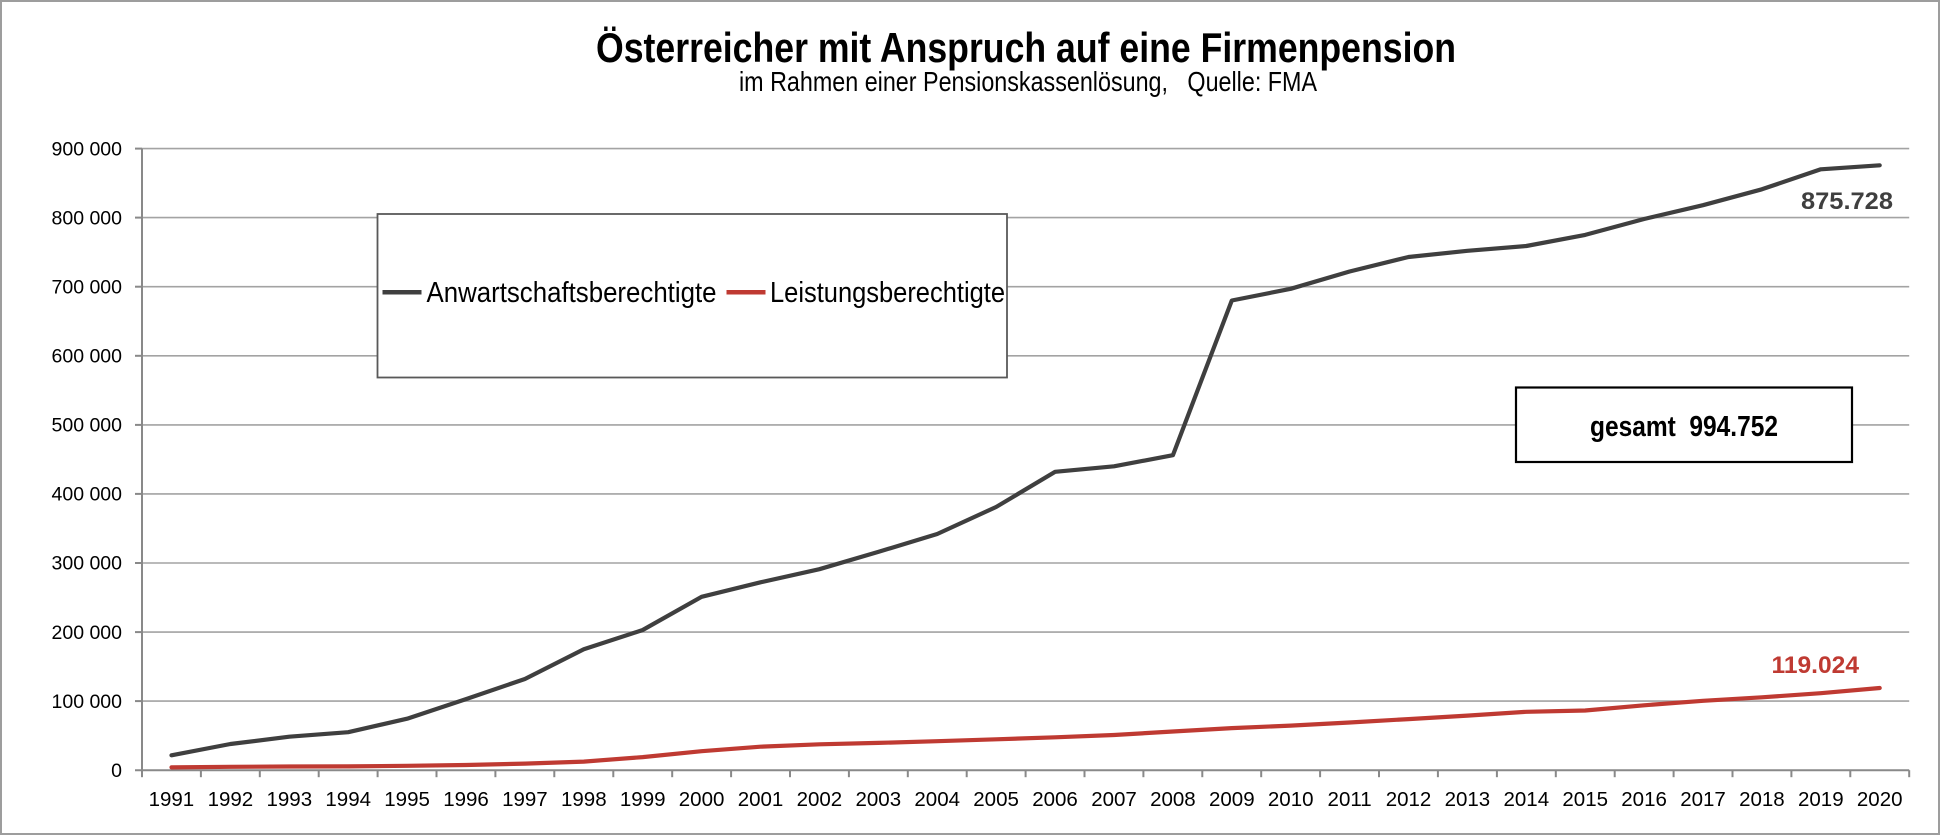  I want to click on svg-text: 1996, so click(466, 799).